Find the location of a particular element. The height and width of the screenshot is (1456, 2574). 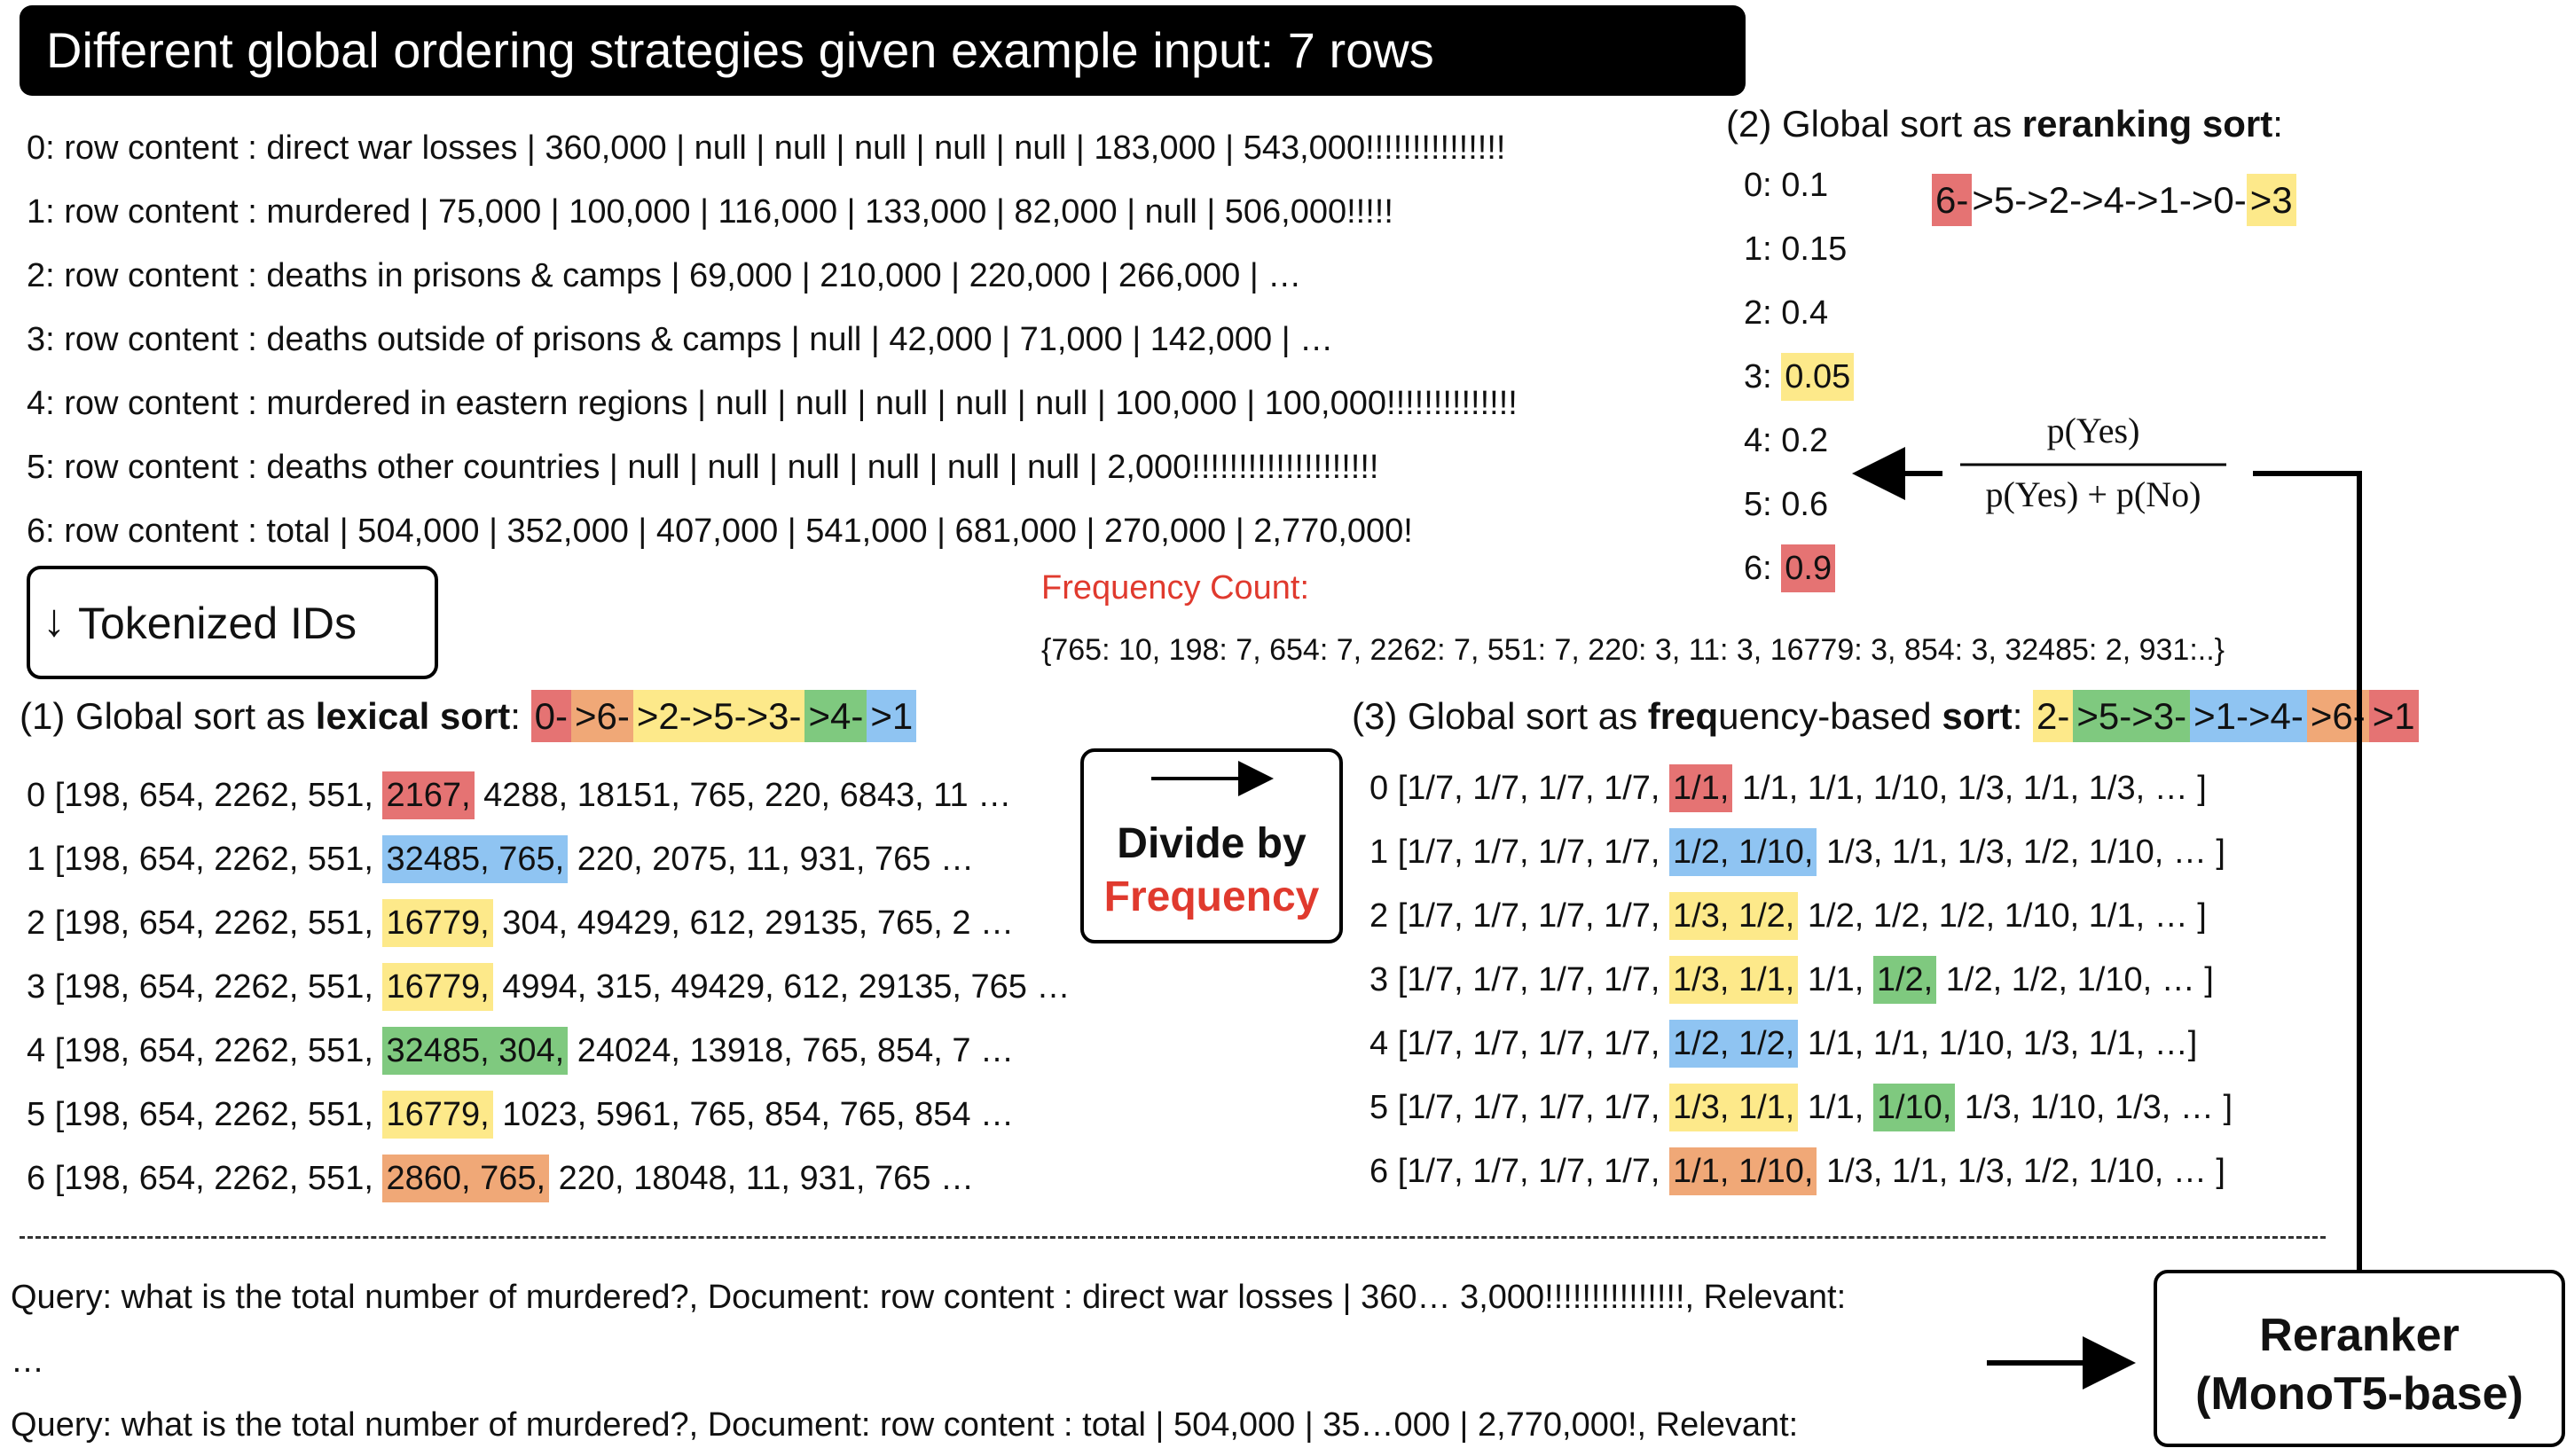

score-row: 1: 0.15 is located at coordinates (1796, 249).